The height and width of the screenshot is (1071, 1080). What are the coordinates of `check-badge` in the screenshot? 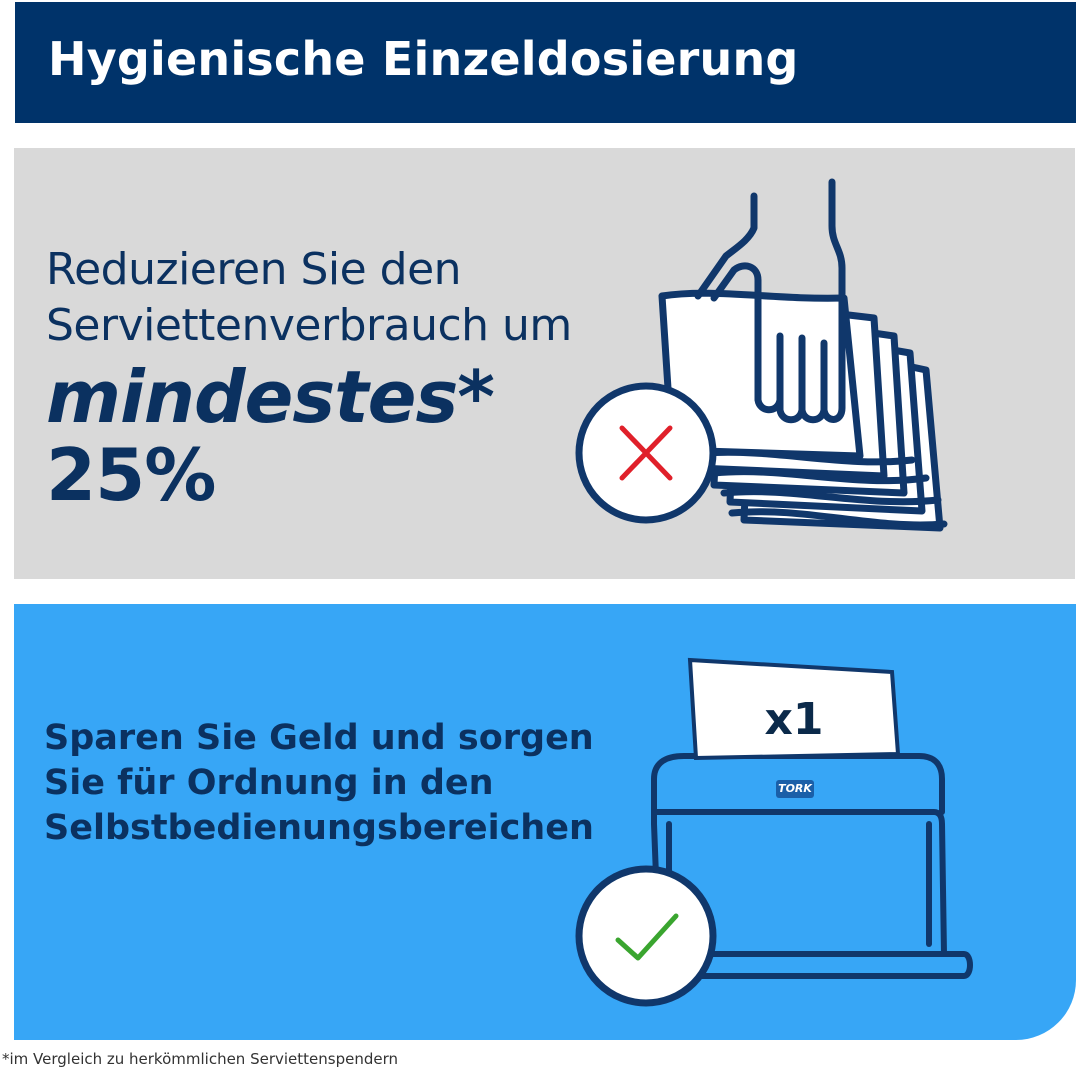 It's located at (646, 936).